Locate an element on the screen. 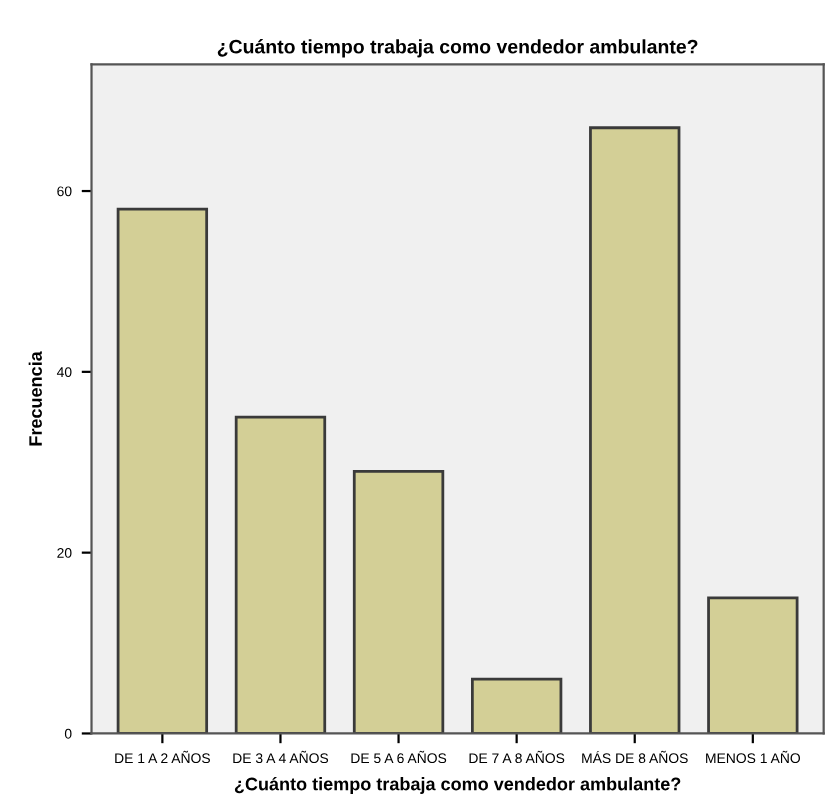 The width and height of the screenshot is (832, 806). y-axis-title: Frecuencia is located at coordinates (35, 398).